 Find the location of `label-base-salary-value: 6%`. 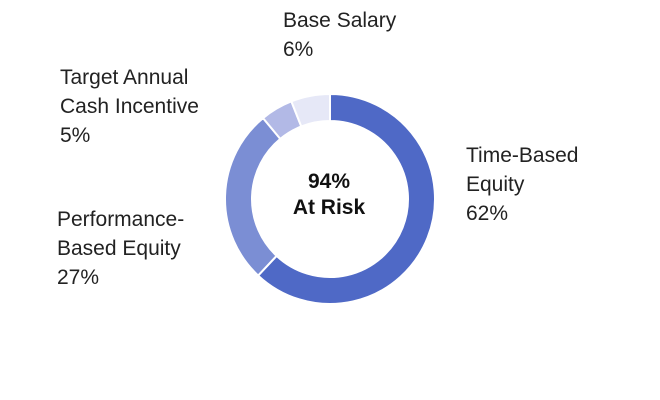

label-base-salary-value: 6% is located at coordinates (298, 49).